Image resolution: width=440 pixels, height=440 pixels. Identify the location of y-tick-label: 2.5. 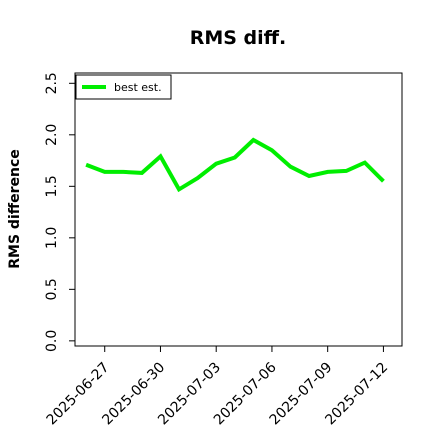
(52, 83).